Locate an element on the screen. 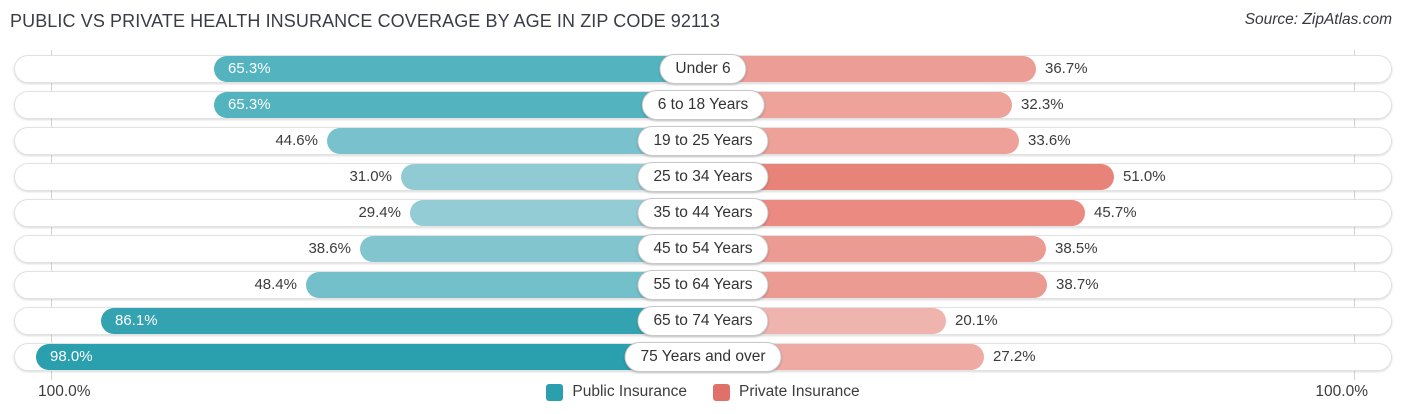 The height and width of the screenshot is (414, 1406). private-value-label: 45.7% is located at coordinates (1115, 212).